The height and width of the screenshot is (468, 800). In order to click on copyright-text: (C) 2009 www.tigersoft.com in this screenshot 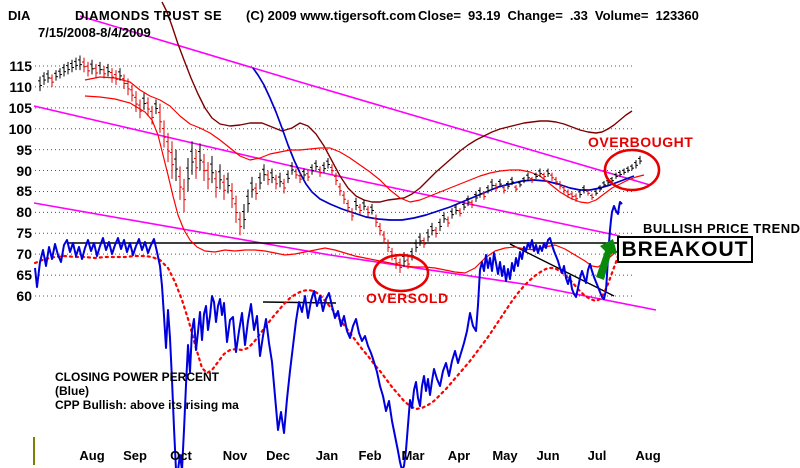, I will do `click(331, 15)`.